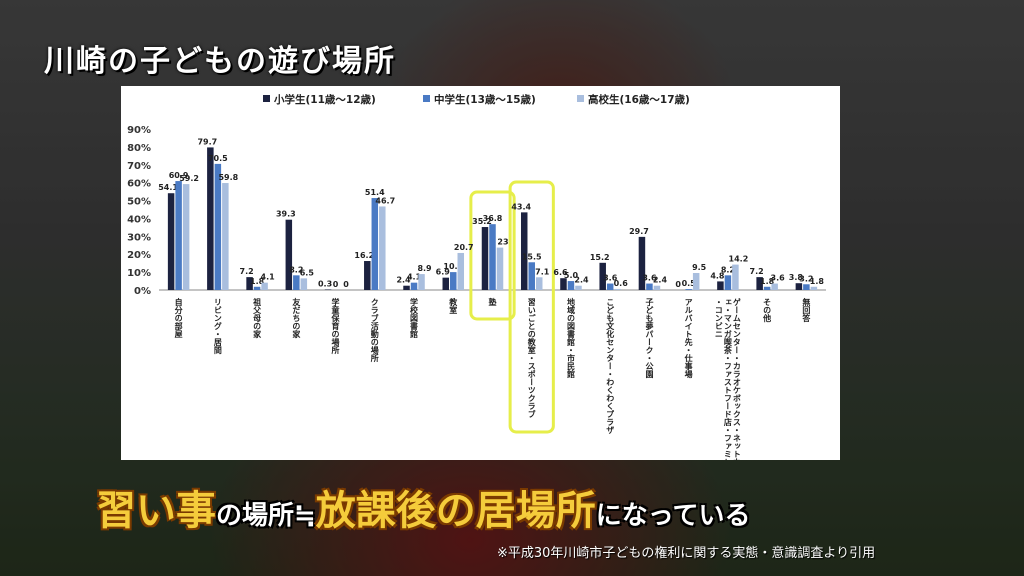 This screenshot has height=576, width=1024. Describe the element at coordinates (767, 310) in the screenshot. I see `x-tick-label: その他` at that location.